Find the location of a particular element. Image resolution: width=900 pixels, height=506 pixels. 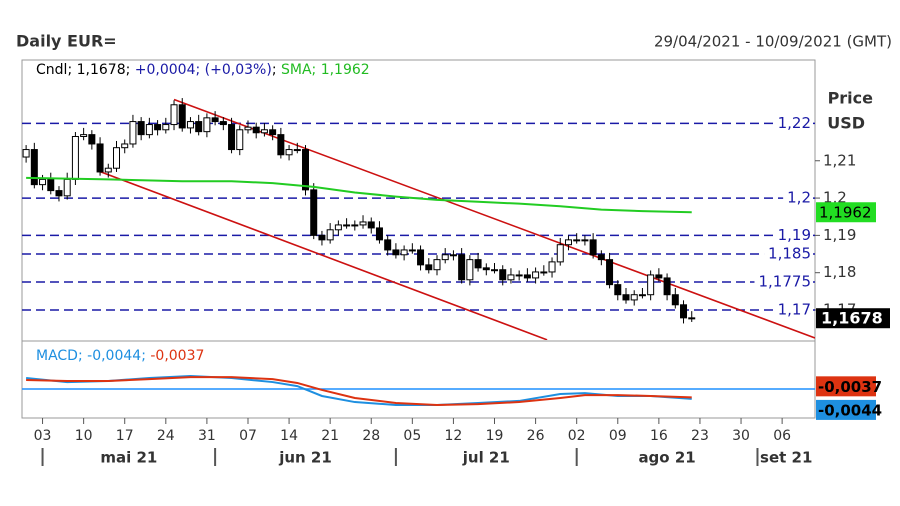

x-tick-label: 05 is located at coordinates (412, 436).